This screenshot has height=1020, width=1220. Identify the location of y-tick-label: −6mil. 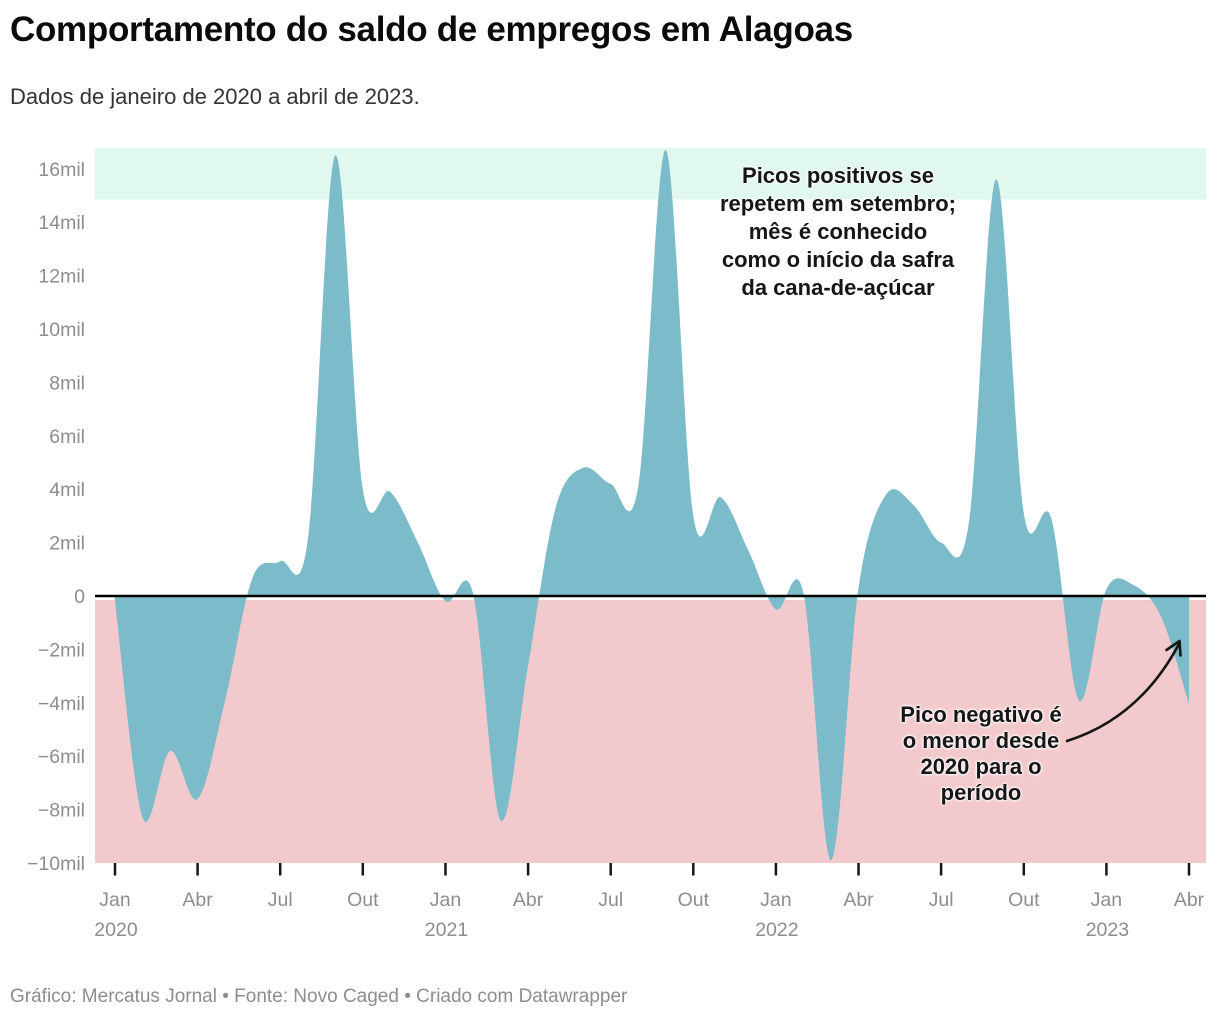
(61, 757).